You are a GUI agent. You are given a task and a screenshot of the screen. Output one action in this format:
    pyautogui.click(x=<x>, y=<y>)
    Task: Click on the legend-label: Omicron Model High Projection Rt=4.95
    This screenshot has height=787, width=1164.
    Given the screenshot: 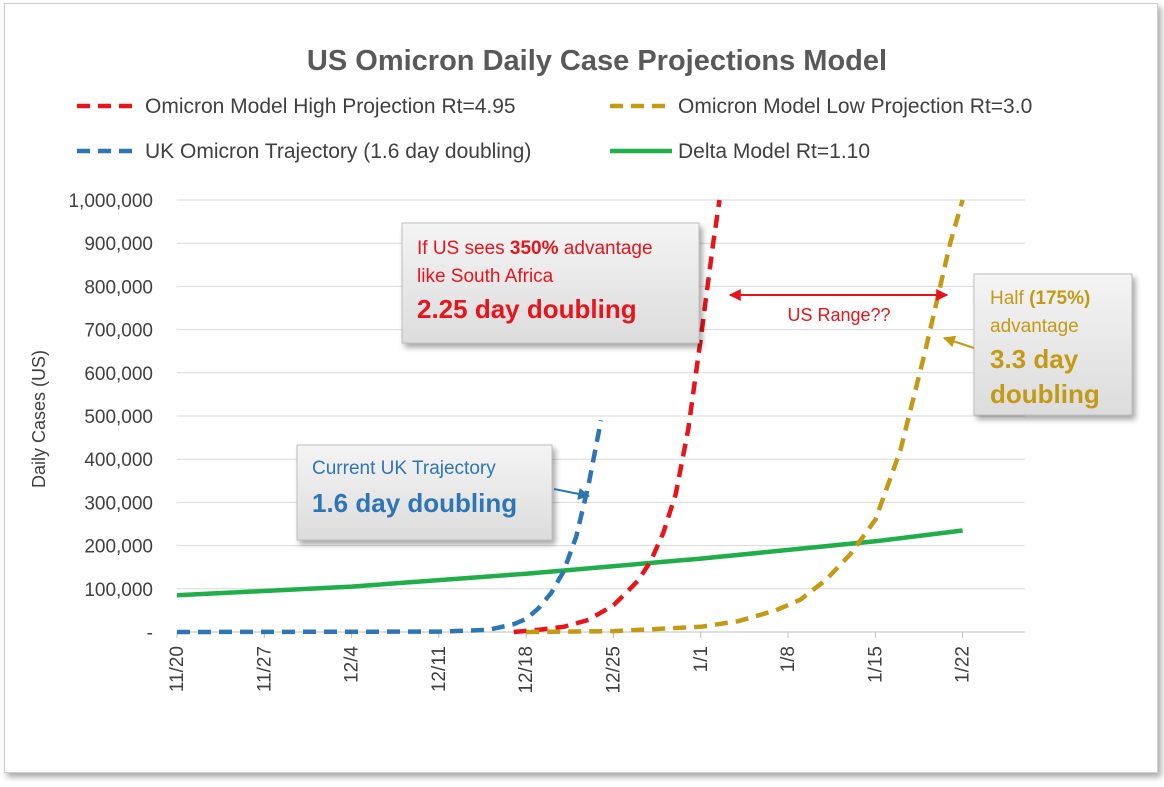 What is the action you would take?
    pyautogui.click(x=330, y=106)
    